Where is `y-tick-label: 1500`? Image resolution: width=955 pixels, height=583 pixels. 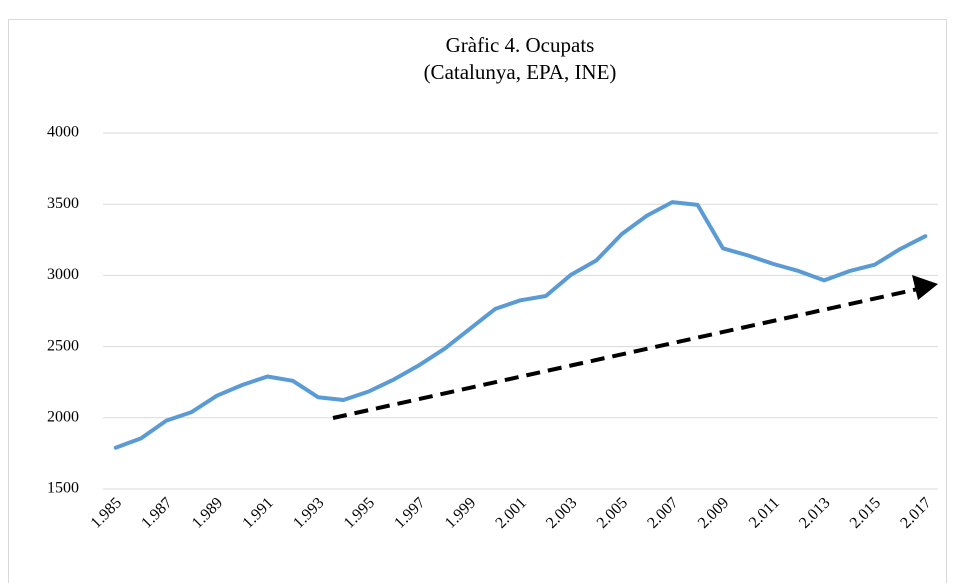 y-tick-label: 1500 is located at coordinates (63, 488).